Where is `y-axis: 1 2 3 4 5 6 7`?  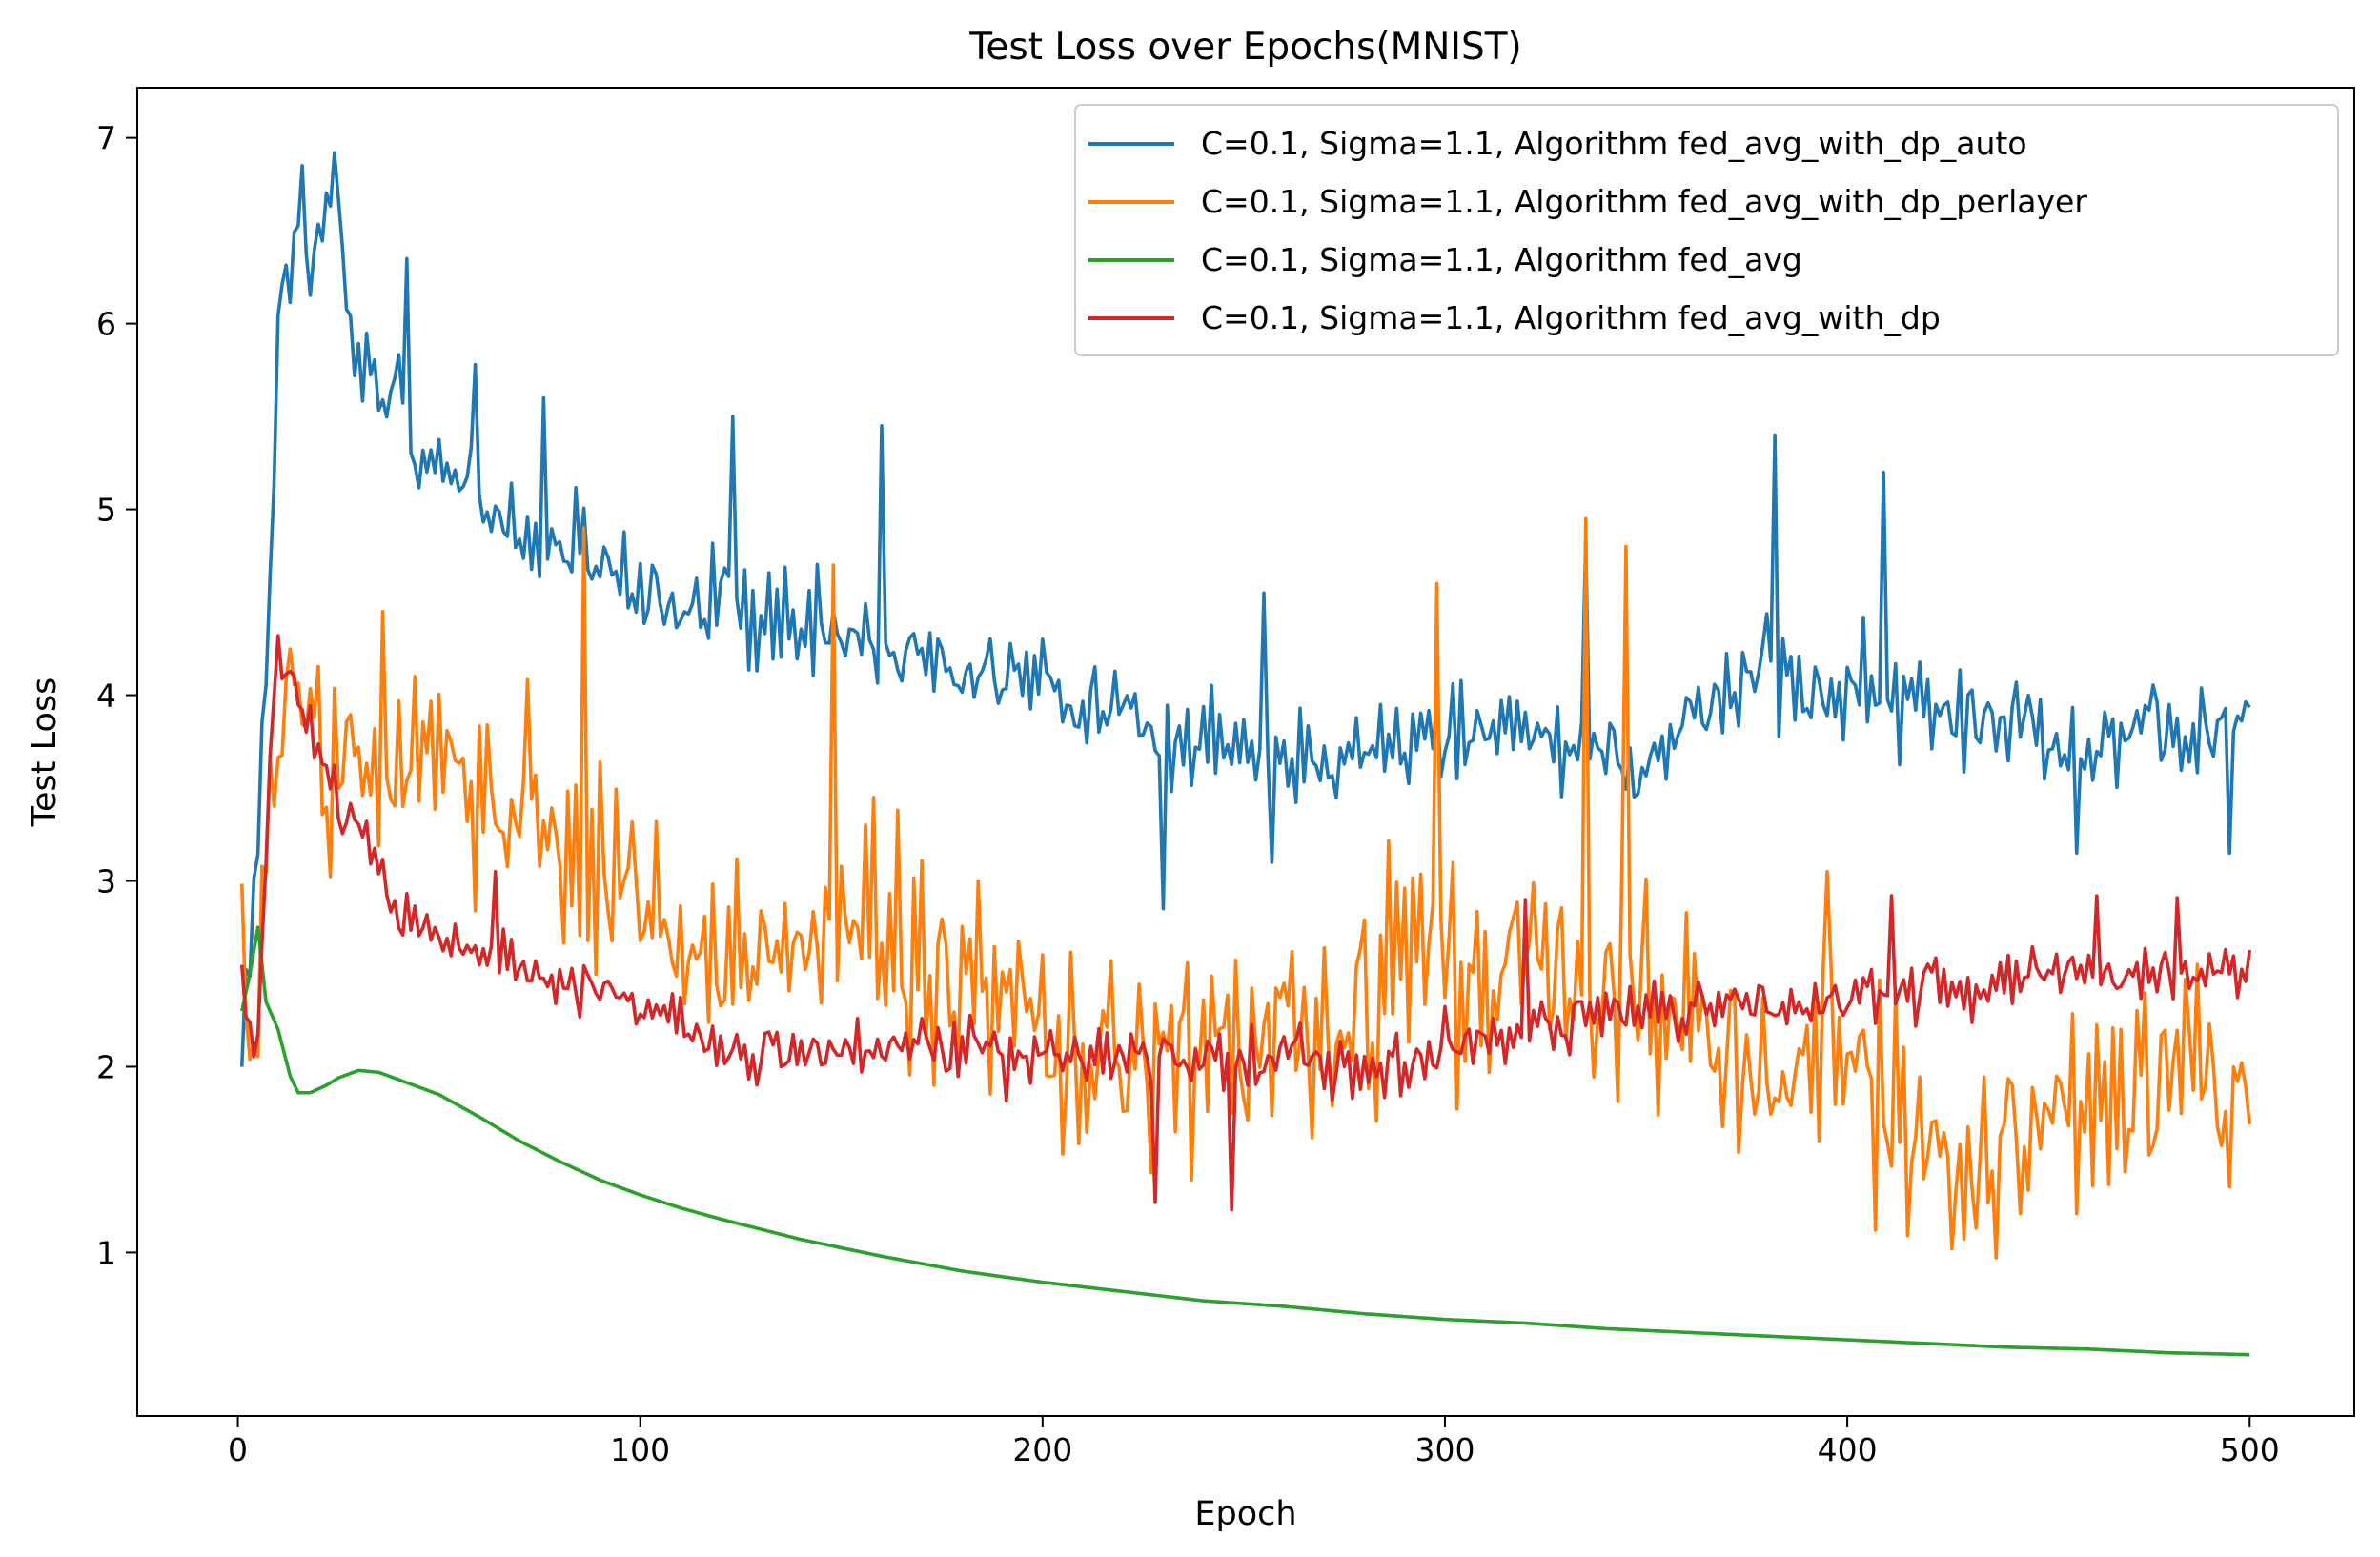
y-axis: 1 2 3 4 5 6 7 is located at coordinates (116, 695).